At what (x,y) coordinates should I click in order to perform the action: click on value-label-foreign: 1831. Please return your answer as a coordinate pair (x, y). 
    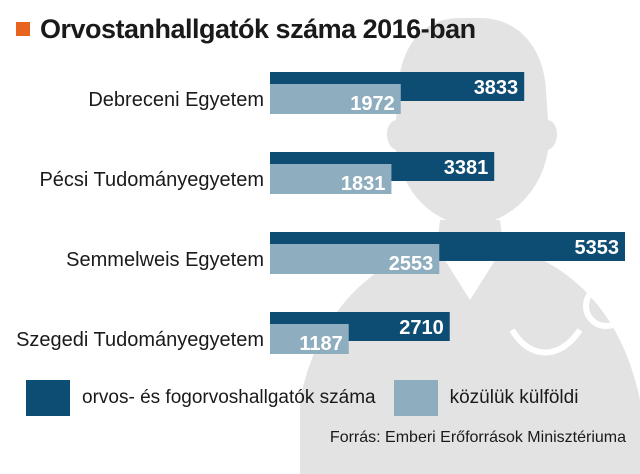
    Looking at the image, I should click on (363, 184).